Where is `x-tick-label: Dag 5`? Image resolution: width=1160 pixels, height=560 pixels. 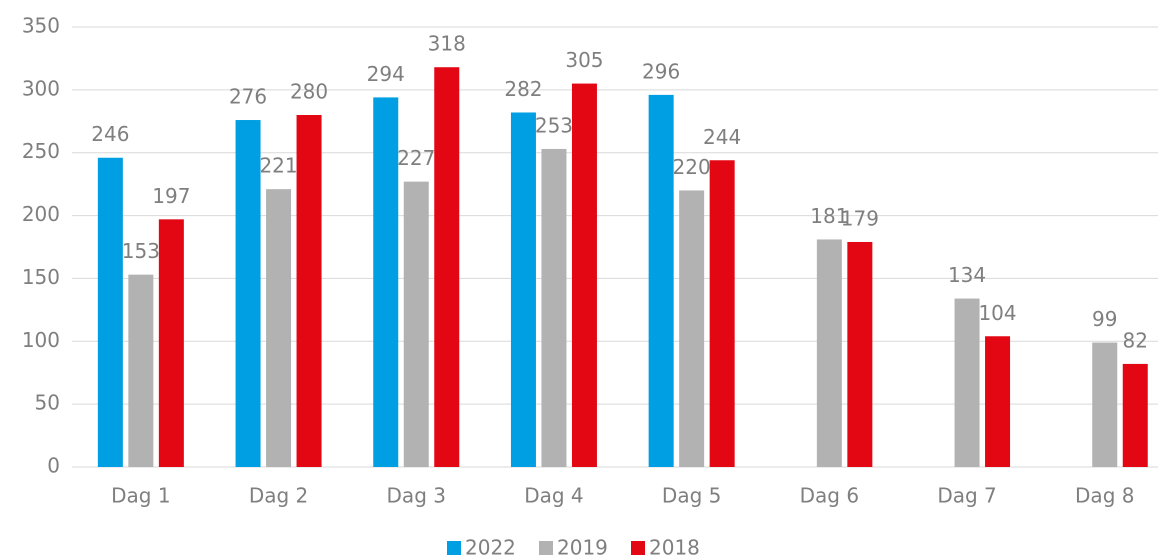 x-tick-label: Dag 5 is located at coordinates (691, 496).